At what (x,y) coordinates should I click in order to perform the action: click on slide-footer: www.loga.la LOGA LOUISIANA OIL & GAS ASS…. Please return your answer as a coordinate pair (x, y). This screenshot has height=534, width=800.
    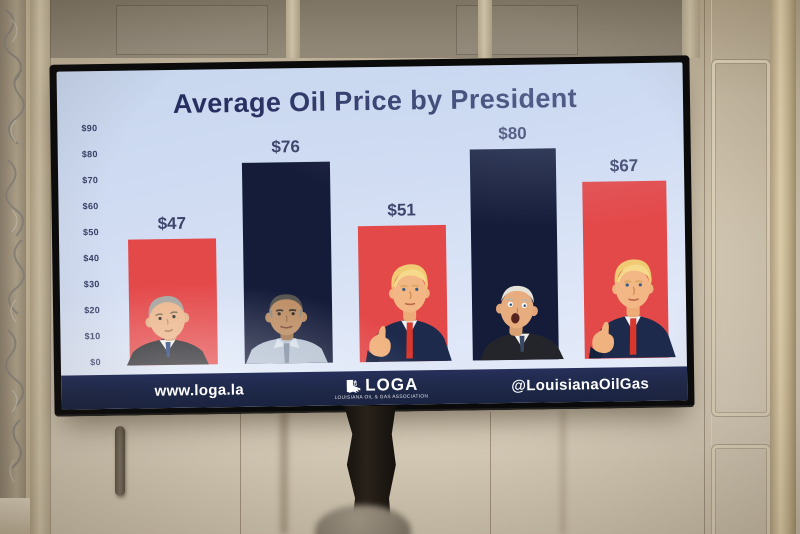
    Looking at the image, I should click on (374, 388).